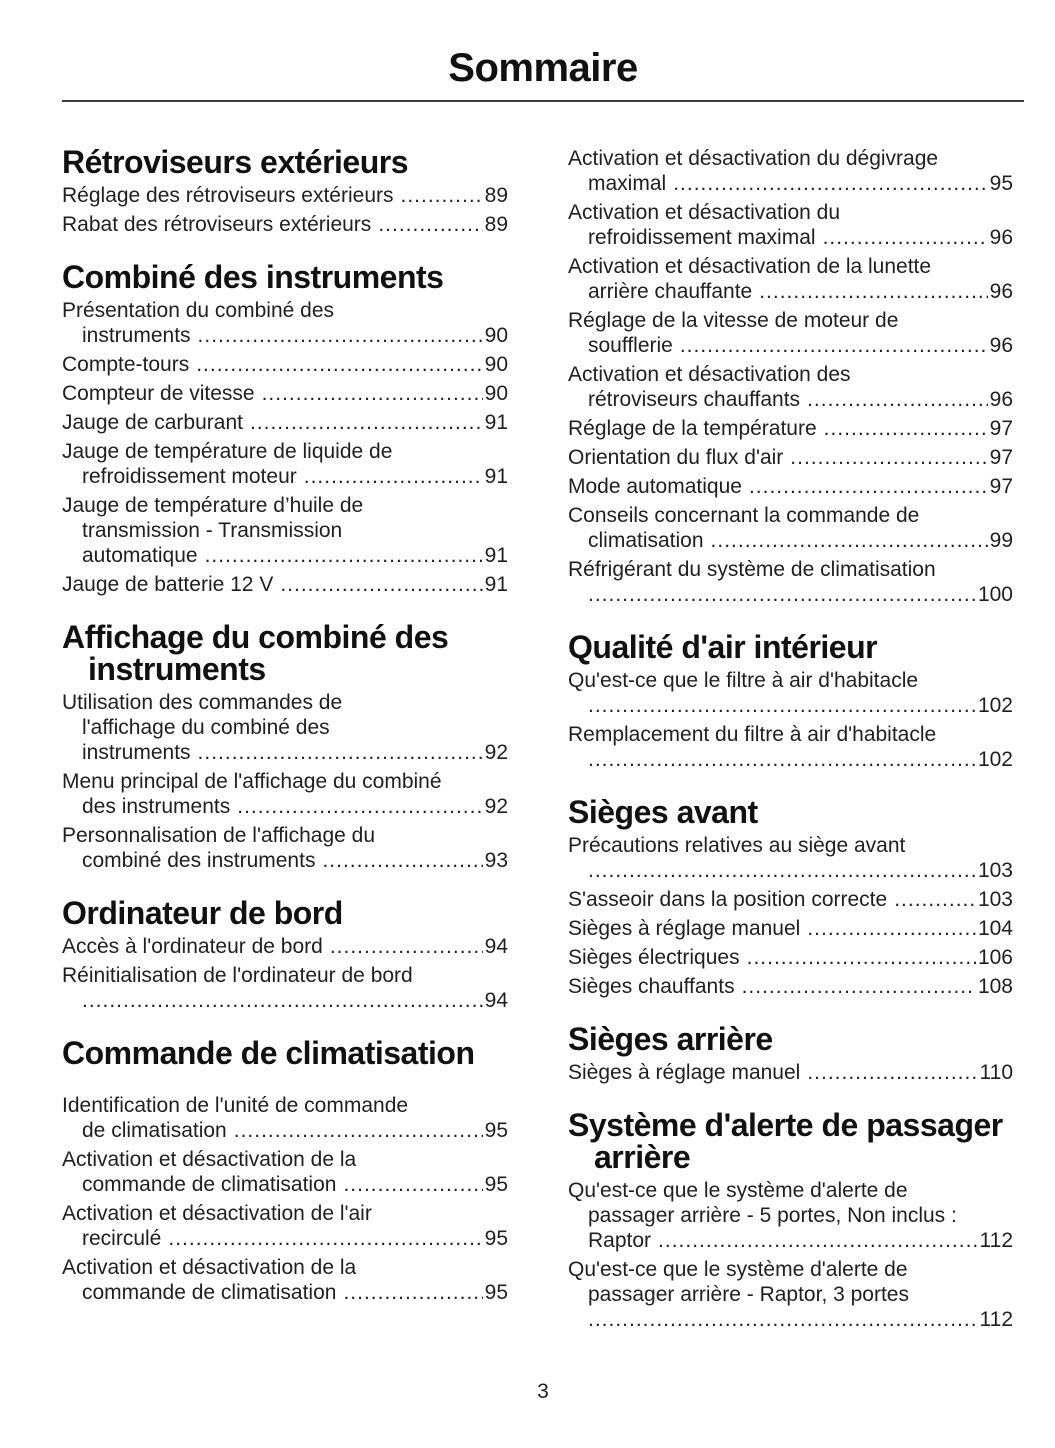 This screenshot has height=1448, width=1055. Describe the element at coordinates (136, 752) in the screenshot. I see `entry-text: instruments` at that location.